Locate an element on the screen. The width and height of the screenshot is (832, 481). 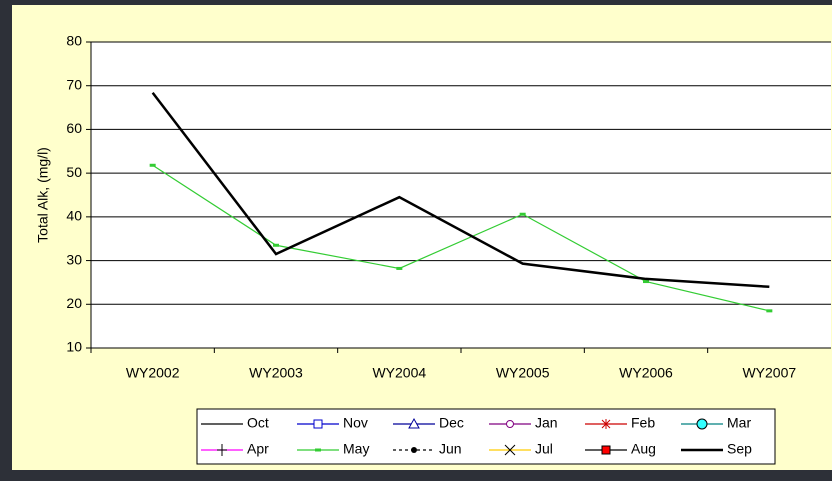
legend-label: Jan is located at coordinates (546, 423).